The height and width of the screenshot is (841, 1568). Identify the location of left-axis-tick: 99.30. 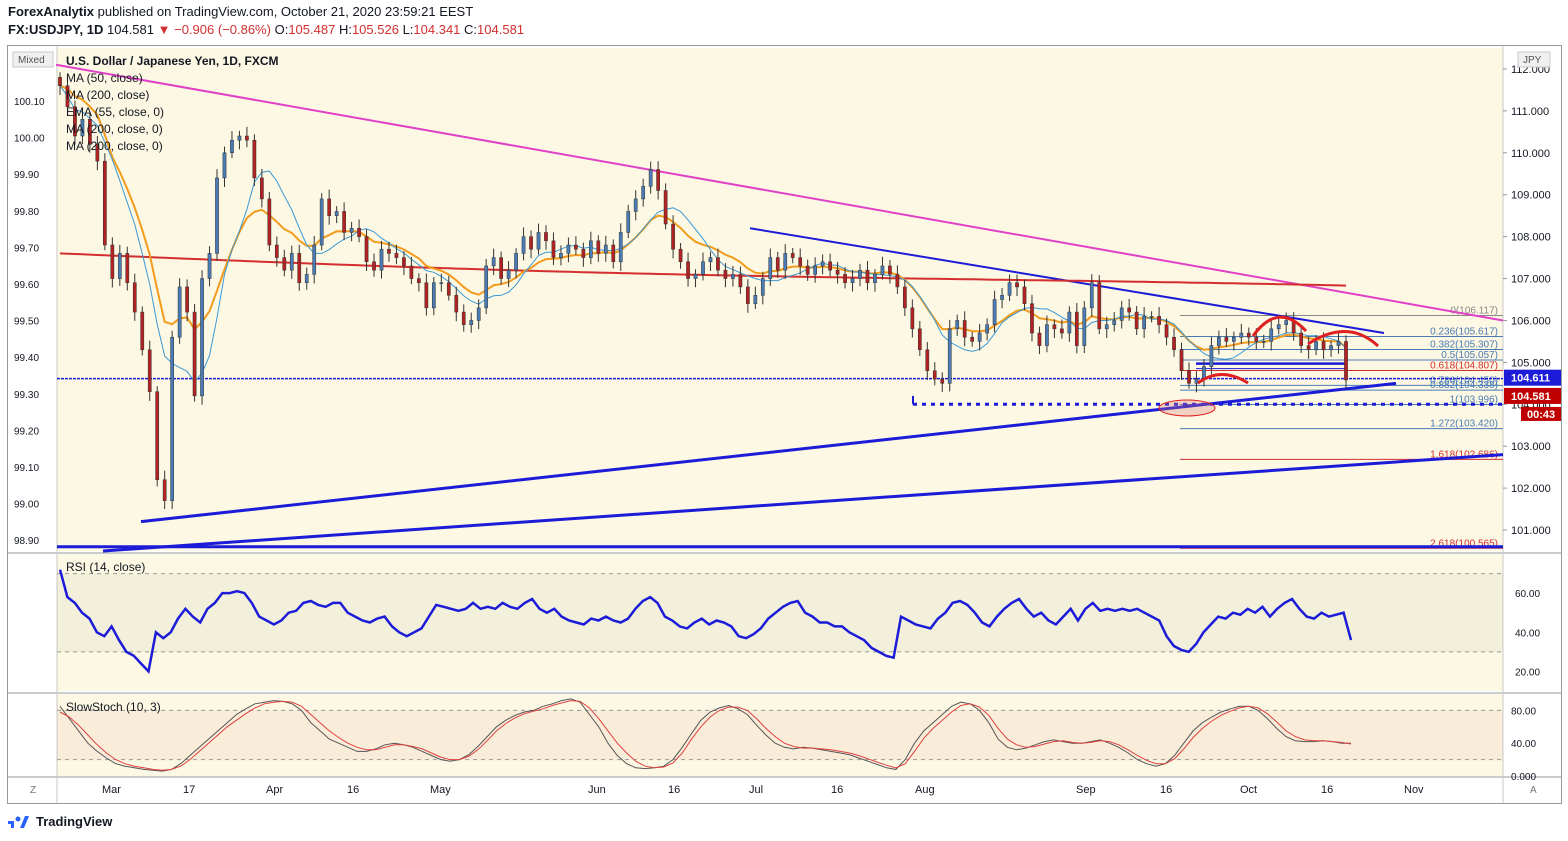
(26, 395).